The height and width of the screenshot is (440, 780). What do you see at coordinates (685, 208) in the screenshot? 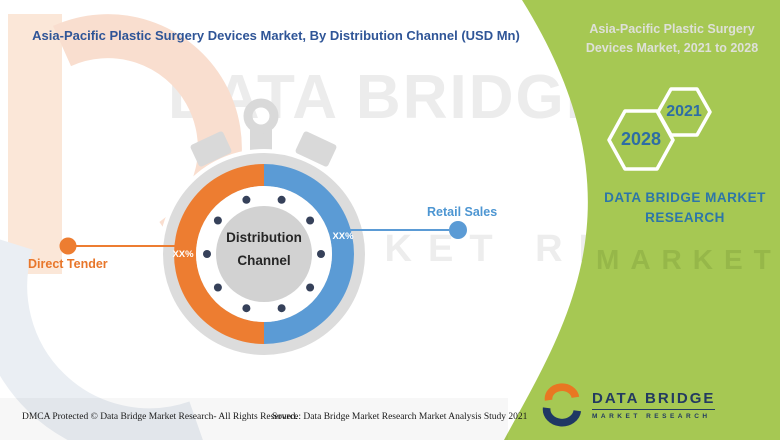
I see `brand-name: DATA BRIDGE MARKET RESEARCH` at bounding box center [685, 208].